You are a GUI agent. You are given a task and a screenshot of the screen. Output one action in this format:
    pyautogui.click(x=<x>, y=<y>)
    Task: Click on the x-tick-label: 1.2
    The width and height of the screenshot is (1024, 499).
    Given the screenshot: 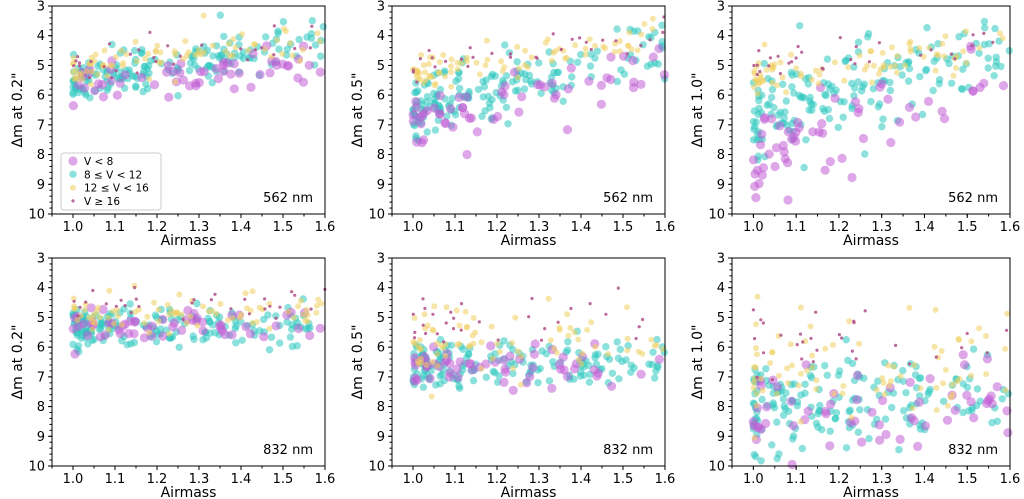 What is the action you would take?
    pyautogui.click(x=497, y=479)
    